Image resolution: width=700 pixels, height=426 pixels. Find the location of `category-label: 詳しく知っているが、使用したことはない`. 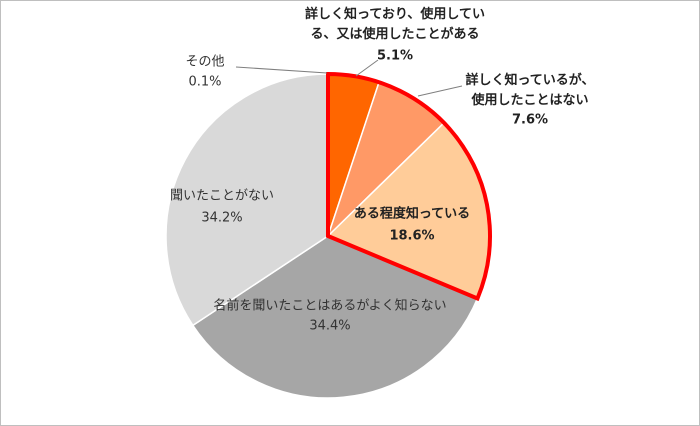

category-label: 詳しく知っているが、使用したことはない is located at coordinates (529, 90).